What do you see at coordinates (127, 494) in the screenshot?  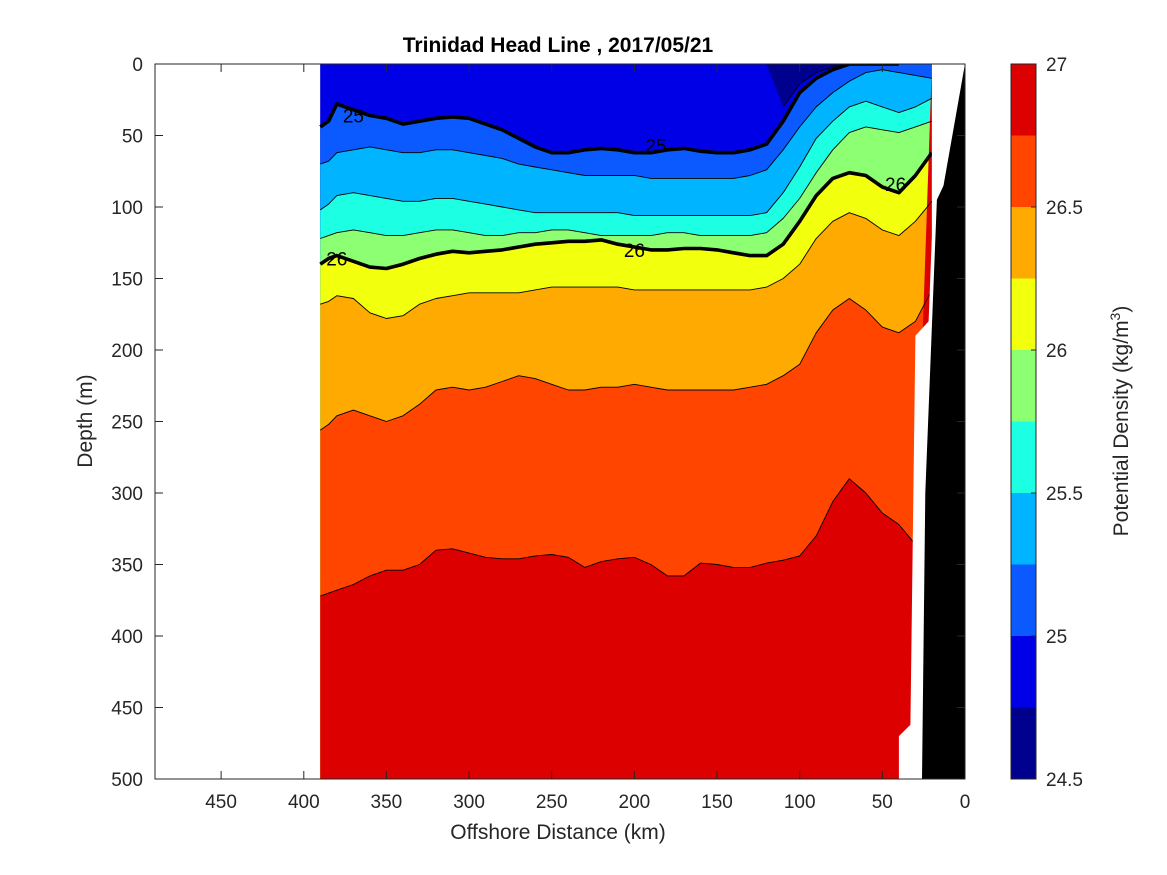 I see `y-tick-label: 300` at bounding box center [127, 494].